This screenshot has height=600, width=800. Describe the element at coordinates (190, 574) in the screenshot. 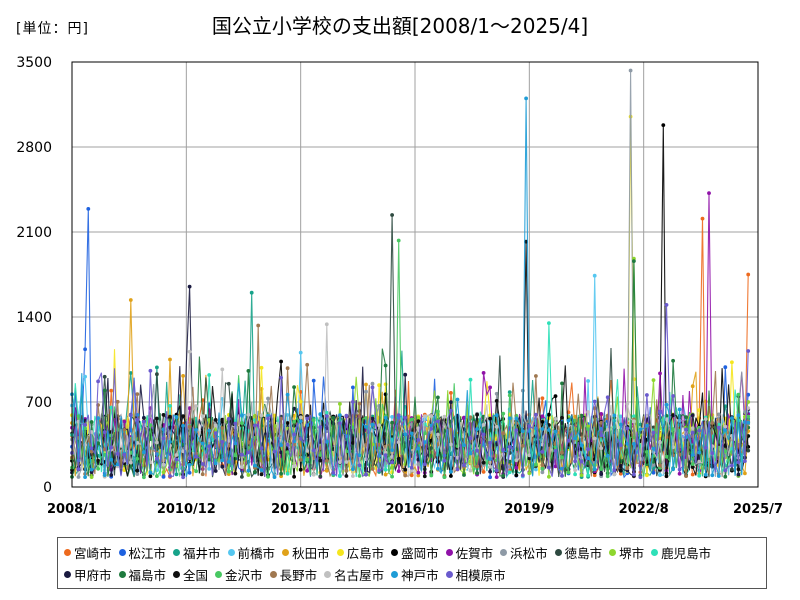

I see `legend-item: 全国` at that location.